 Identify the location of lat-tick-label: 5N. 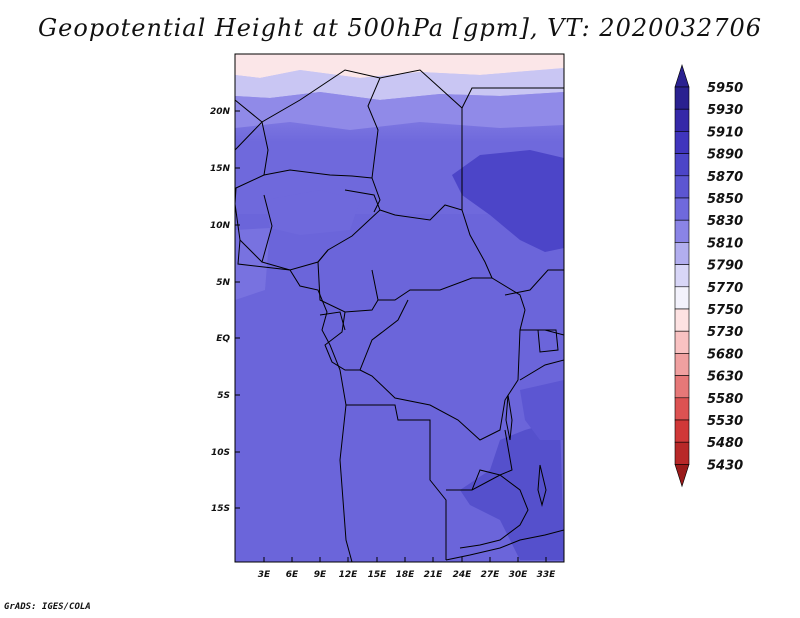
(223, 283).